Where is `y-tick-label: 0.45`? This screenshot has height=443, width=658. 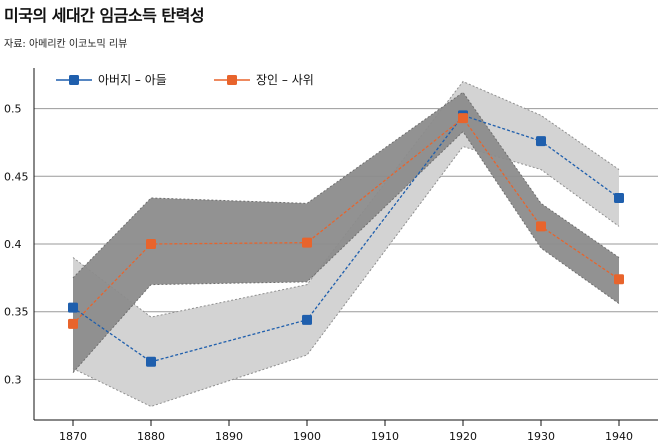 y-tick-label: 0.45 is located at coordinates (16, 176).